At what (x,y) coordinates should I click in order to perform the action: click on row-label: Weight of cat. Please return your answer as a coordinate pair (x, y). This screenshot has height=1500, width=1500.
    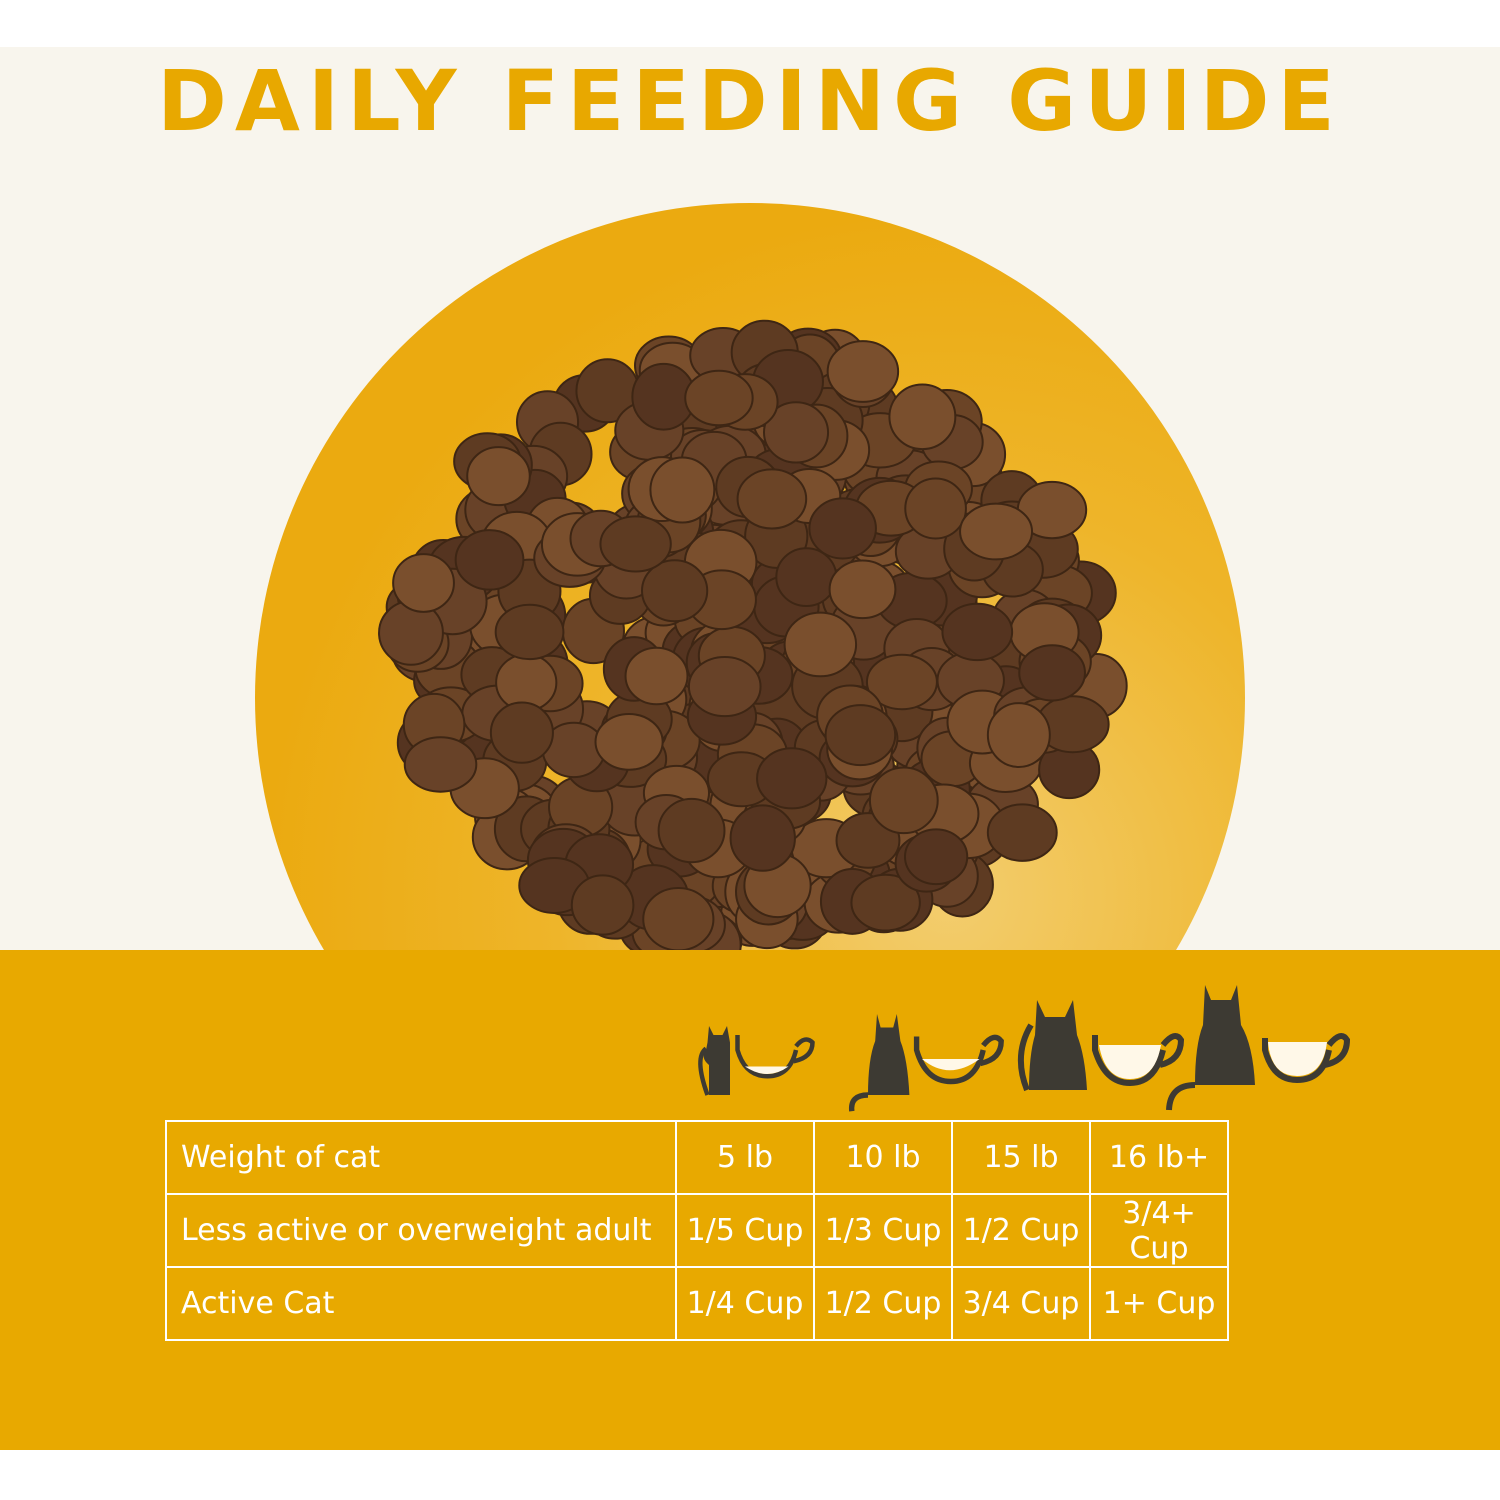
    Looking at the image, I should click on (421, 1157).